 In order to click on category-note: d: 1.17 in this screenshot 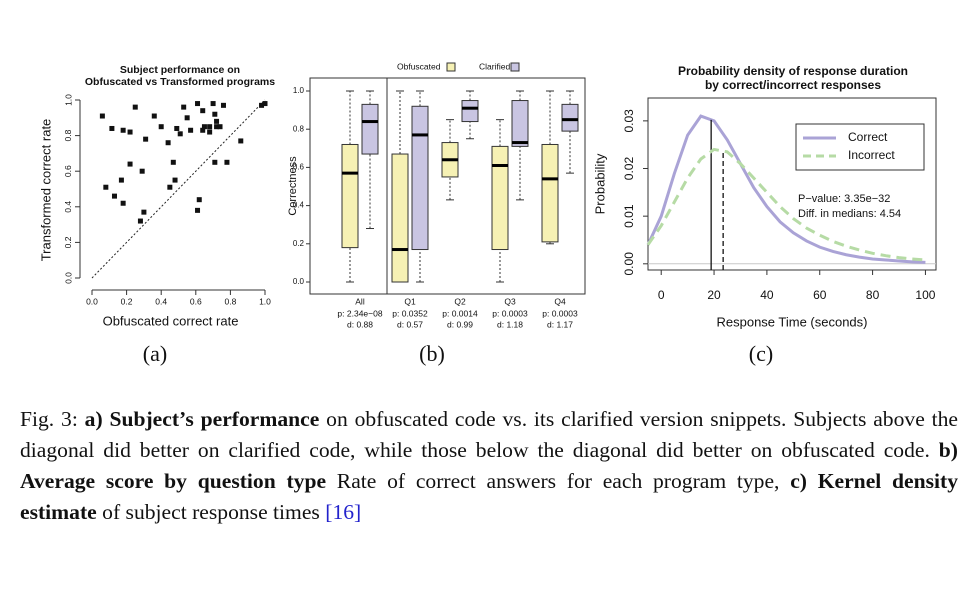, I will do `click(560, 324)`.